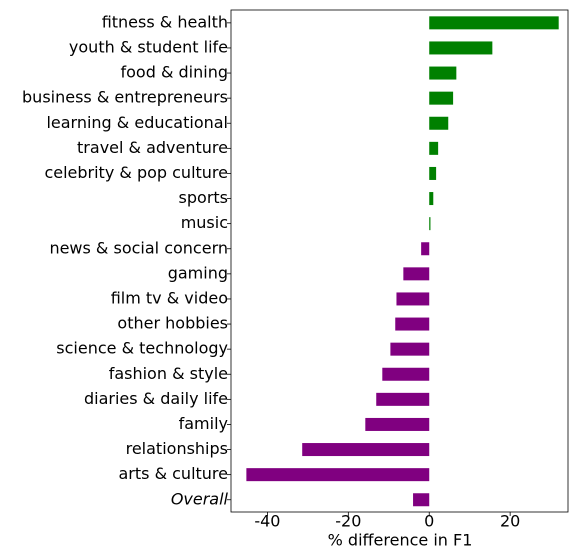 Image resolution: width=570 pixels, height=550 pixels. What do you see at coordinates (348, 521) in the screenshot?
I see `x-tick-label: -20` at bounding box center [348, 521].